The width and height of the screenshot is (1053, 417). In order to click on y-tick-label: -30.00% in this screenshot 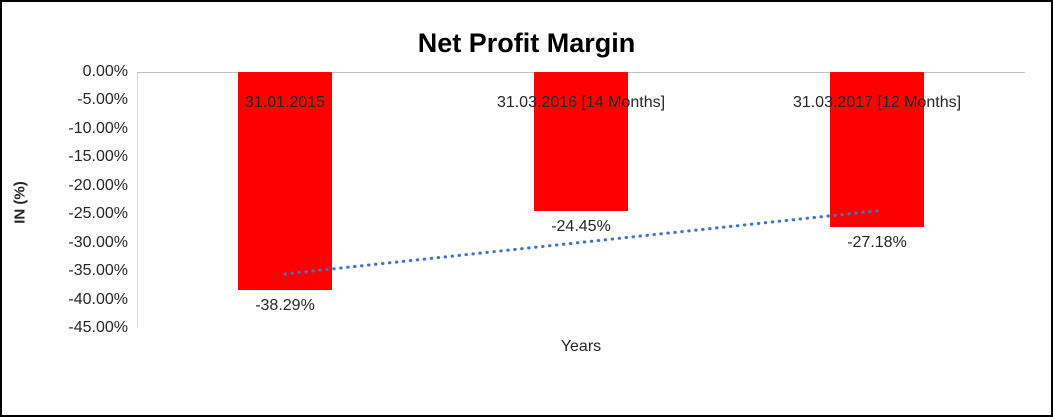, I will do `click(98, 242)`.